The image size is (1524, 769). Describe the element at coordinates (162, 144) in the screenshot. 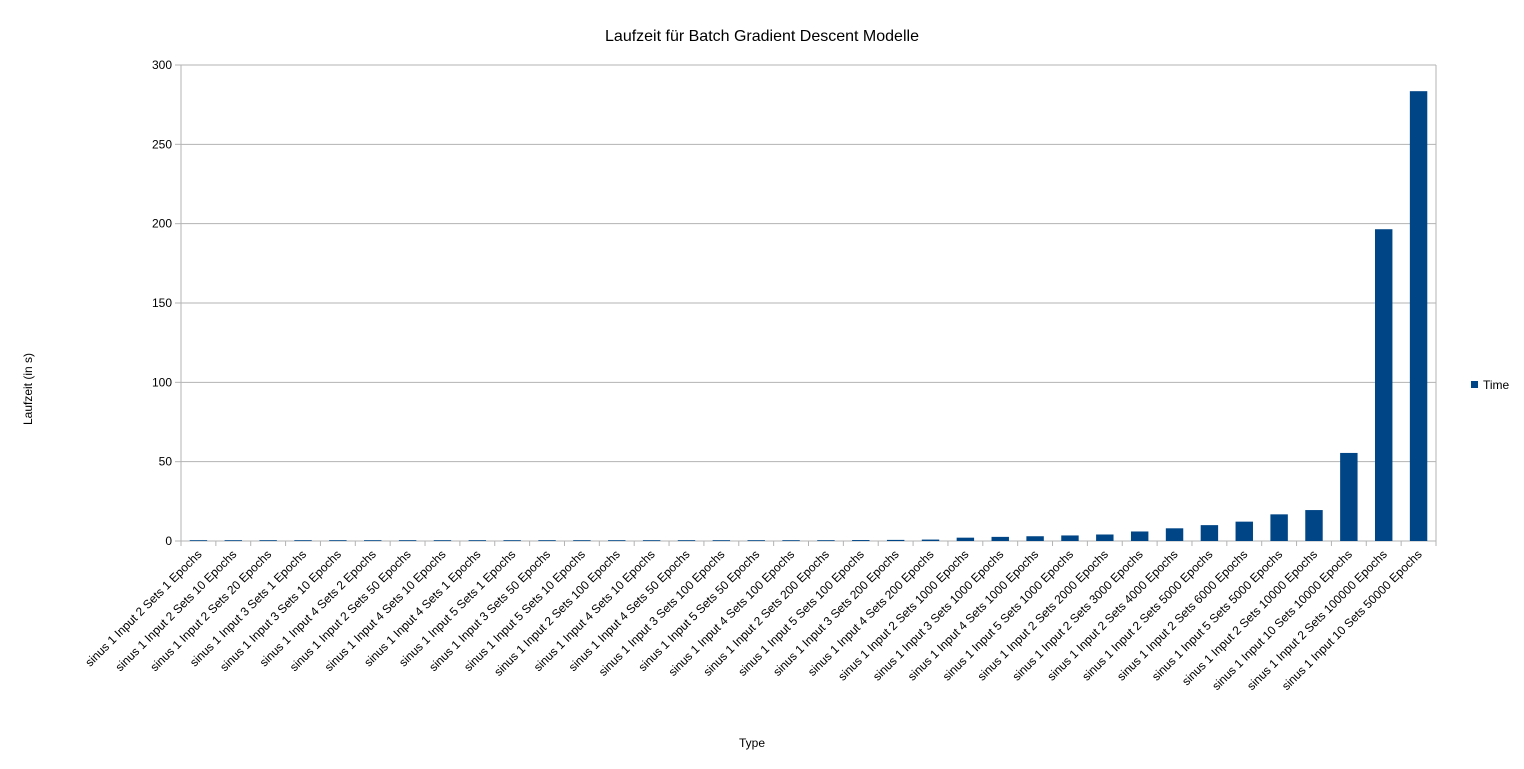

I see `y-tick-label: 250` at that location.